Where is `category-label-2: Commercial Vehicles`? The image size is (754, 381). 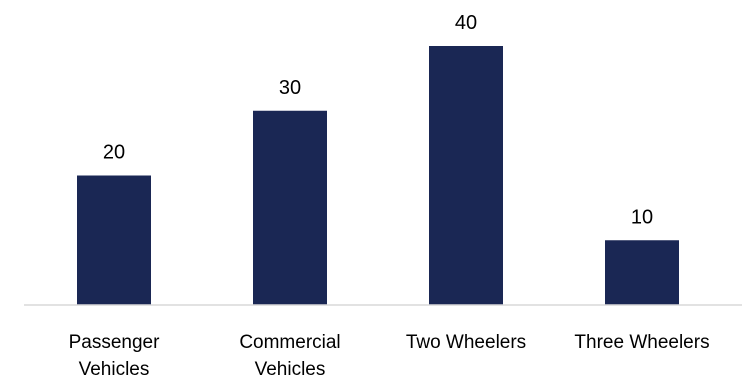 category-label-2: Commercial Vehicles is located at coordinates (289, 356).